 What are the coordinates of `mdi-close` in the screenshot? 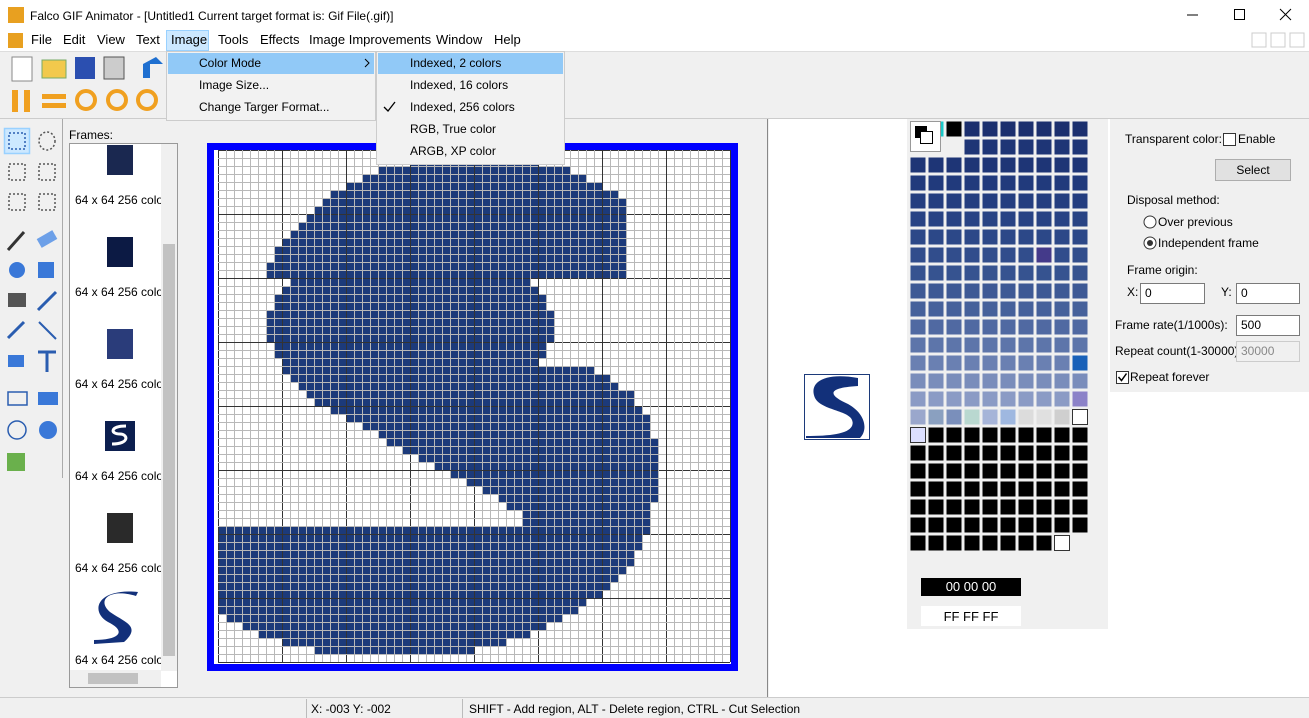 It's located at (1297, 40).